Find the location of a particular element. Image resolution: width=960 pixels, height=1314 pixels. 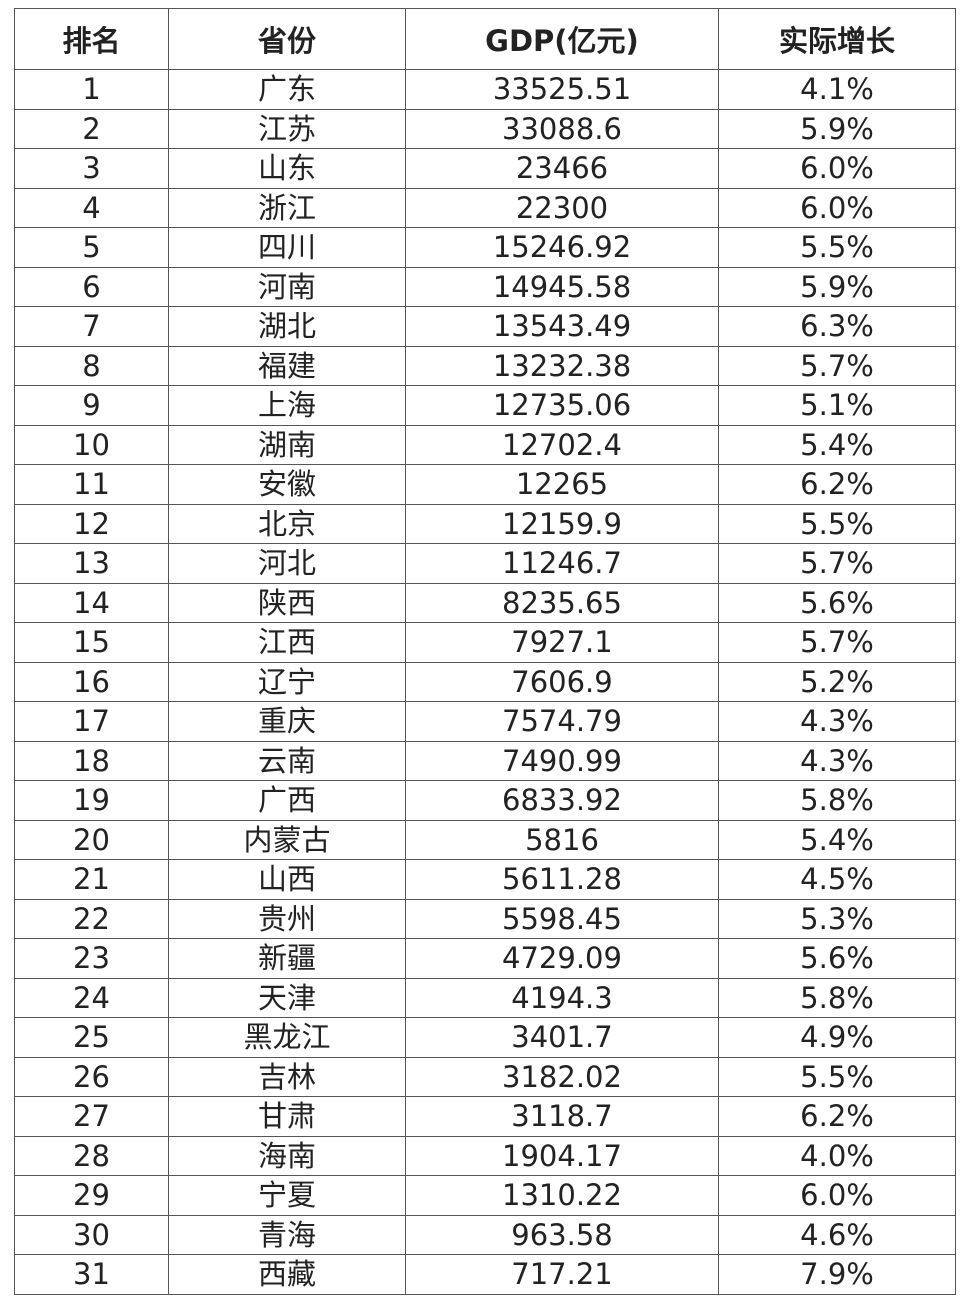

header-rank: 排名 is located at coordinates (91, 39).